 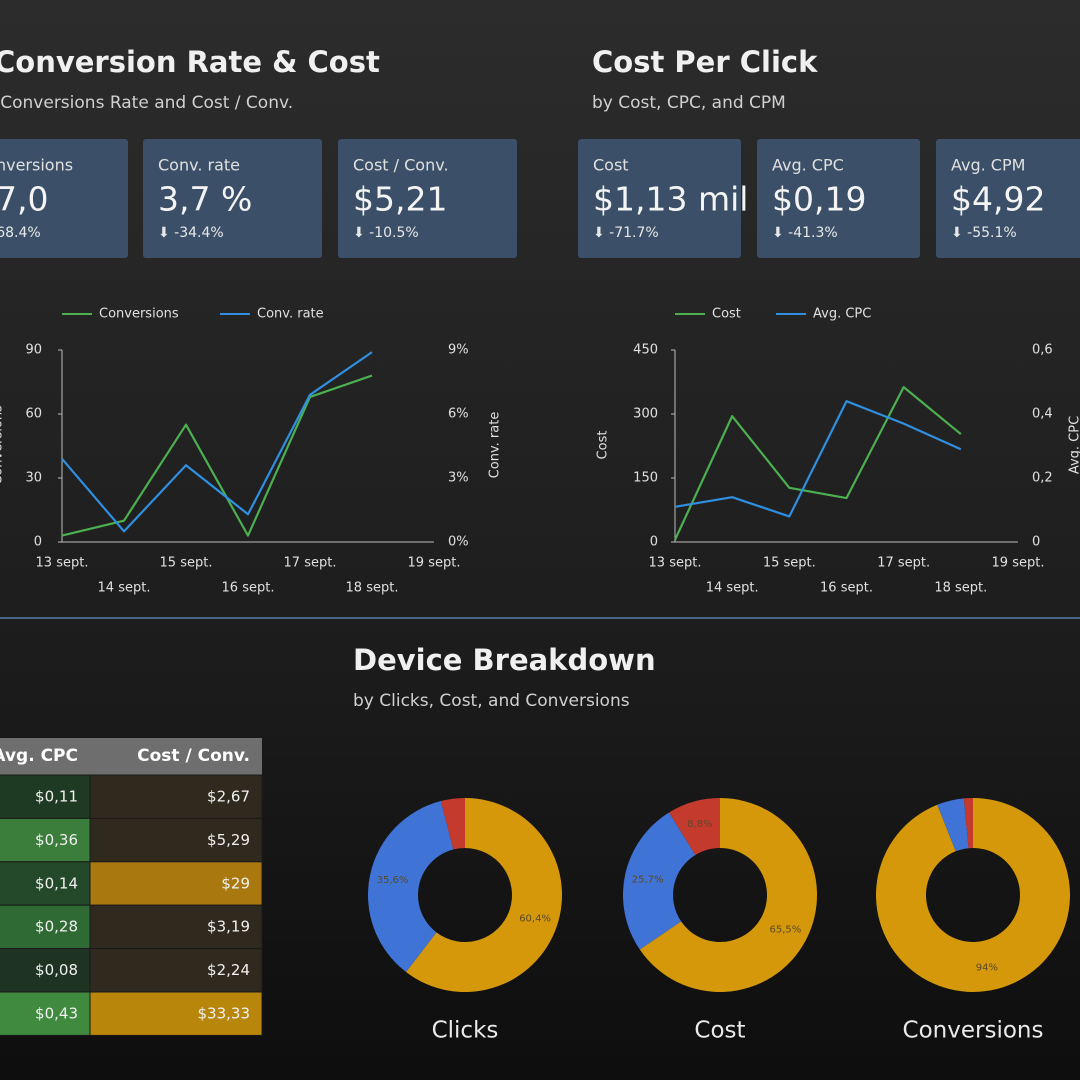 What do you see at coordinates (56, 840) in the screenshot?
I see `table-cell-text: $0,36` at bounding box center [56, 840].